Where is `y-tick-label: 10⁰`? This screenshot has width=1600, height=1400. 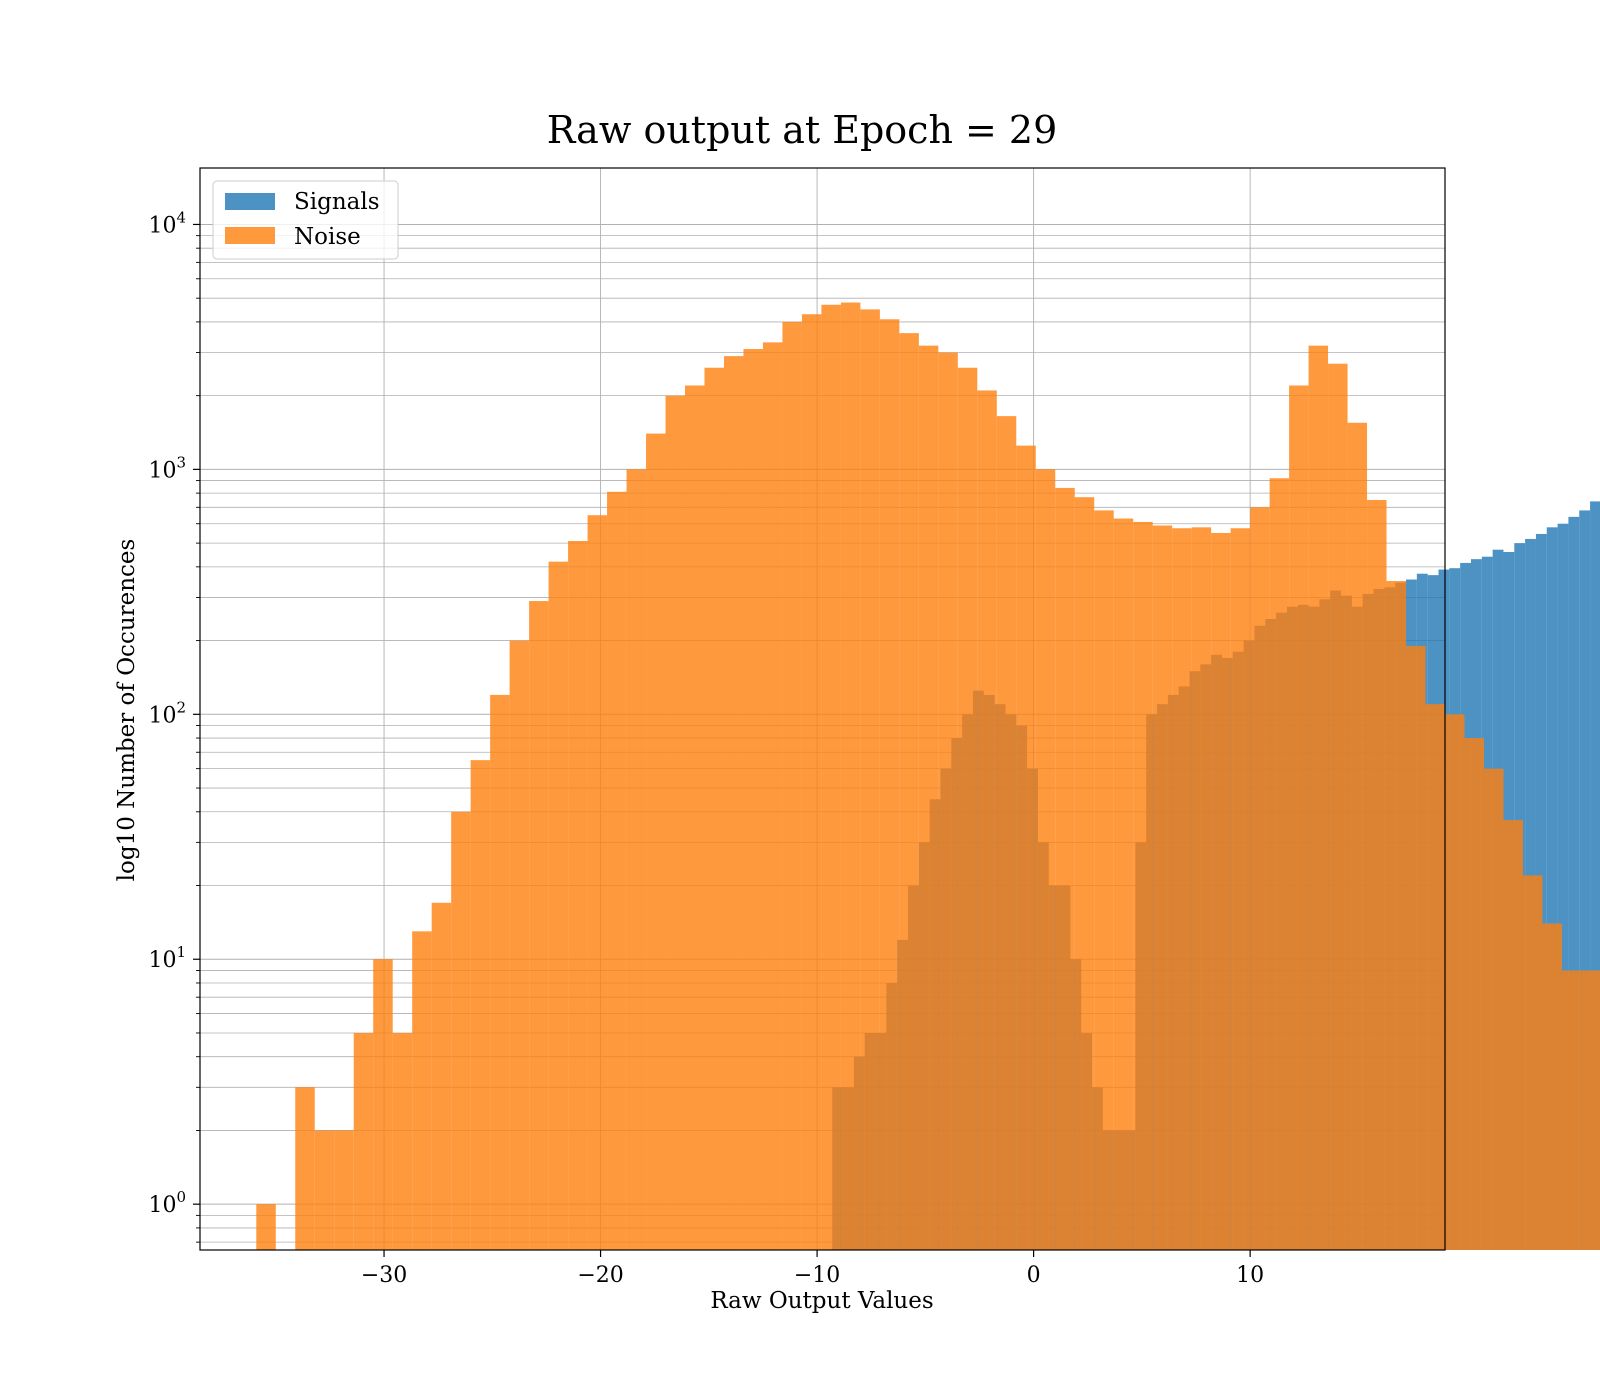 y-tick-label: 10⁰ is located at coordinates (167, 1203).